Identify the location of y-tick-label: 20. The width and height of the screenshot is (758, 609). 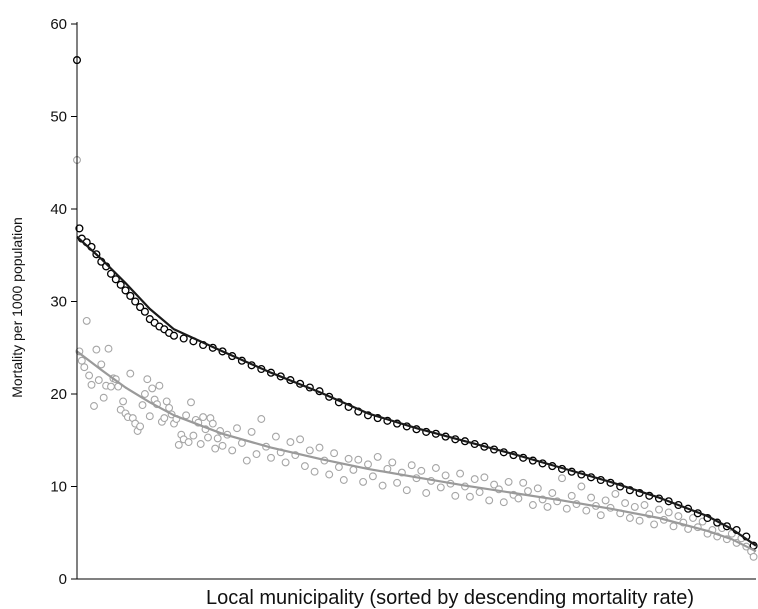
(58, 394).